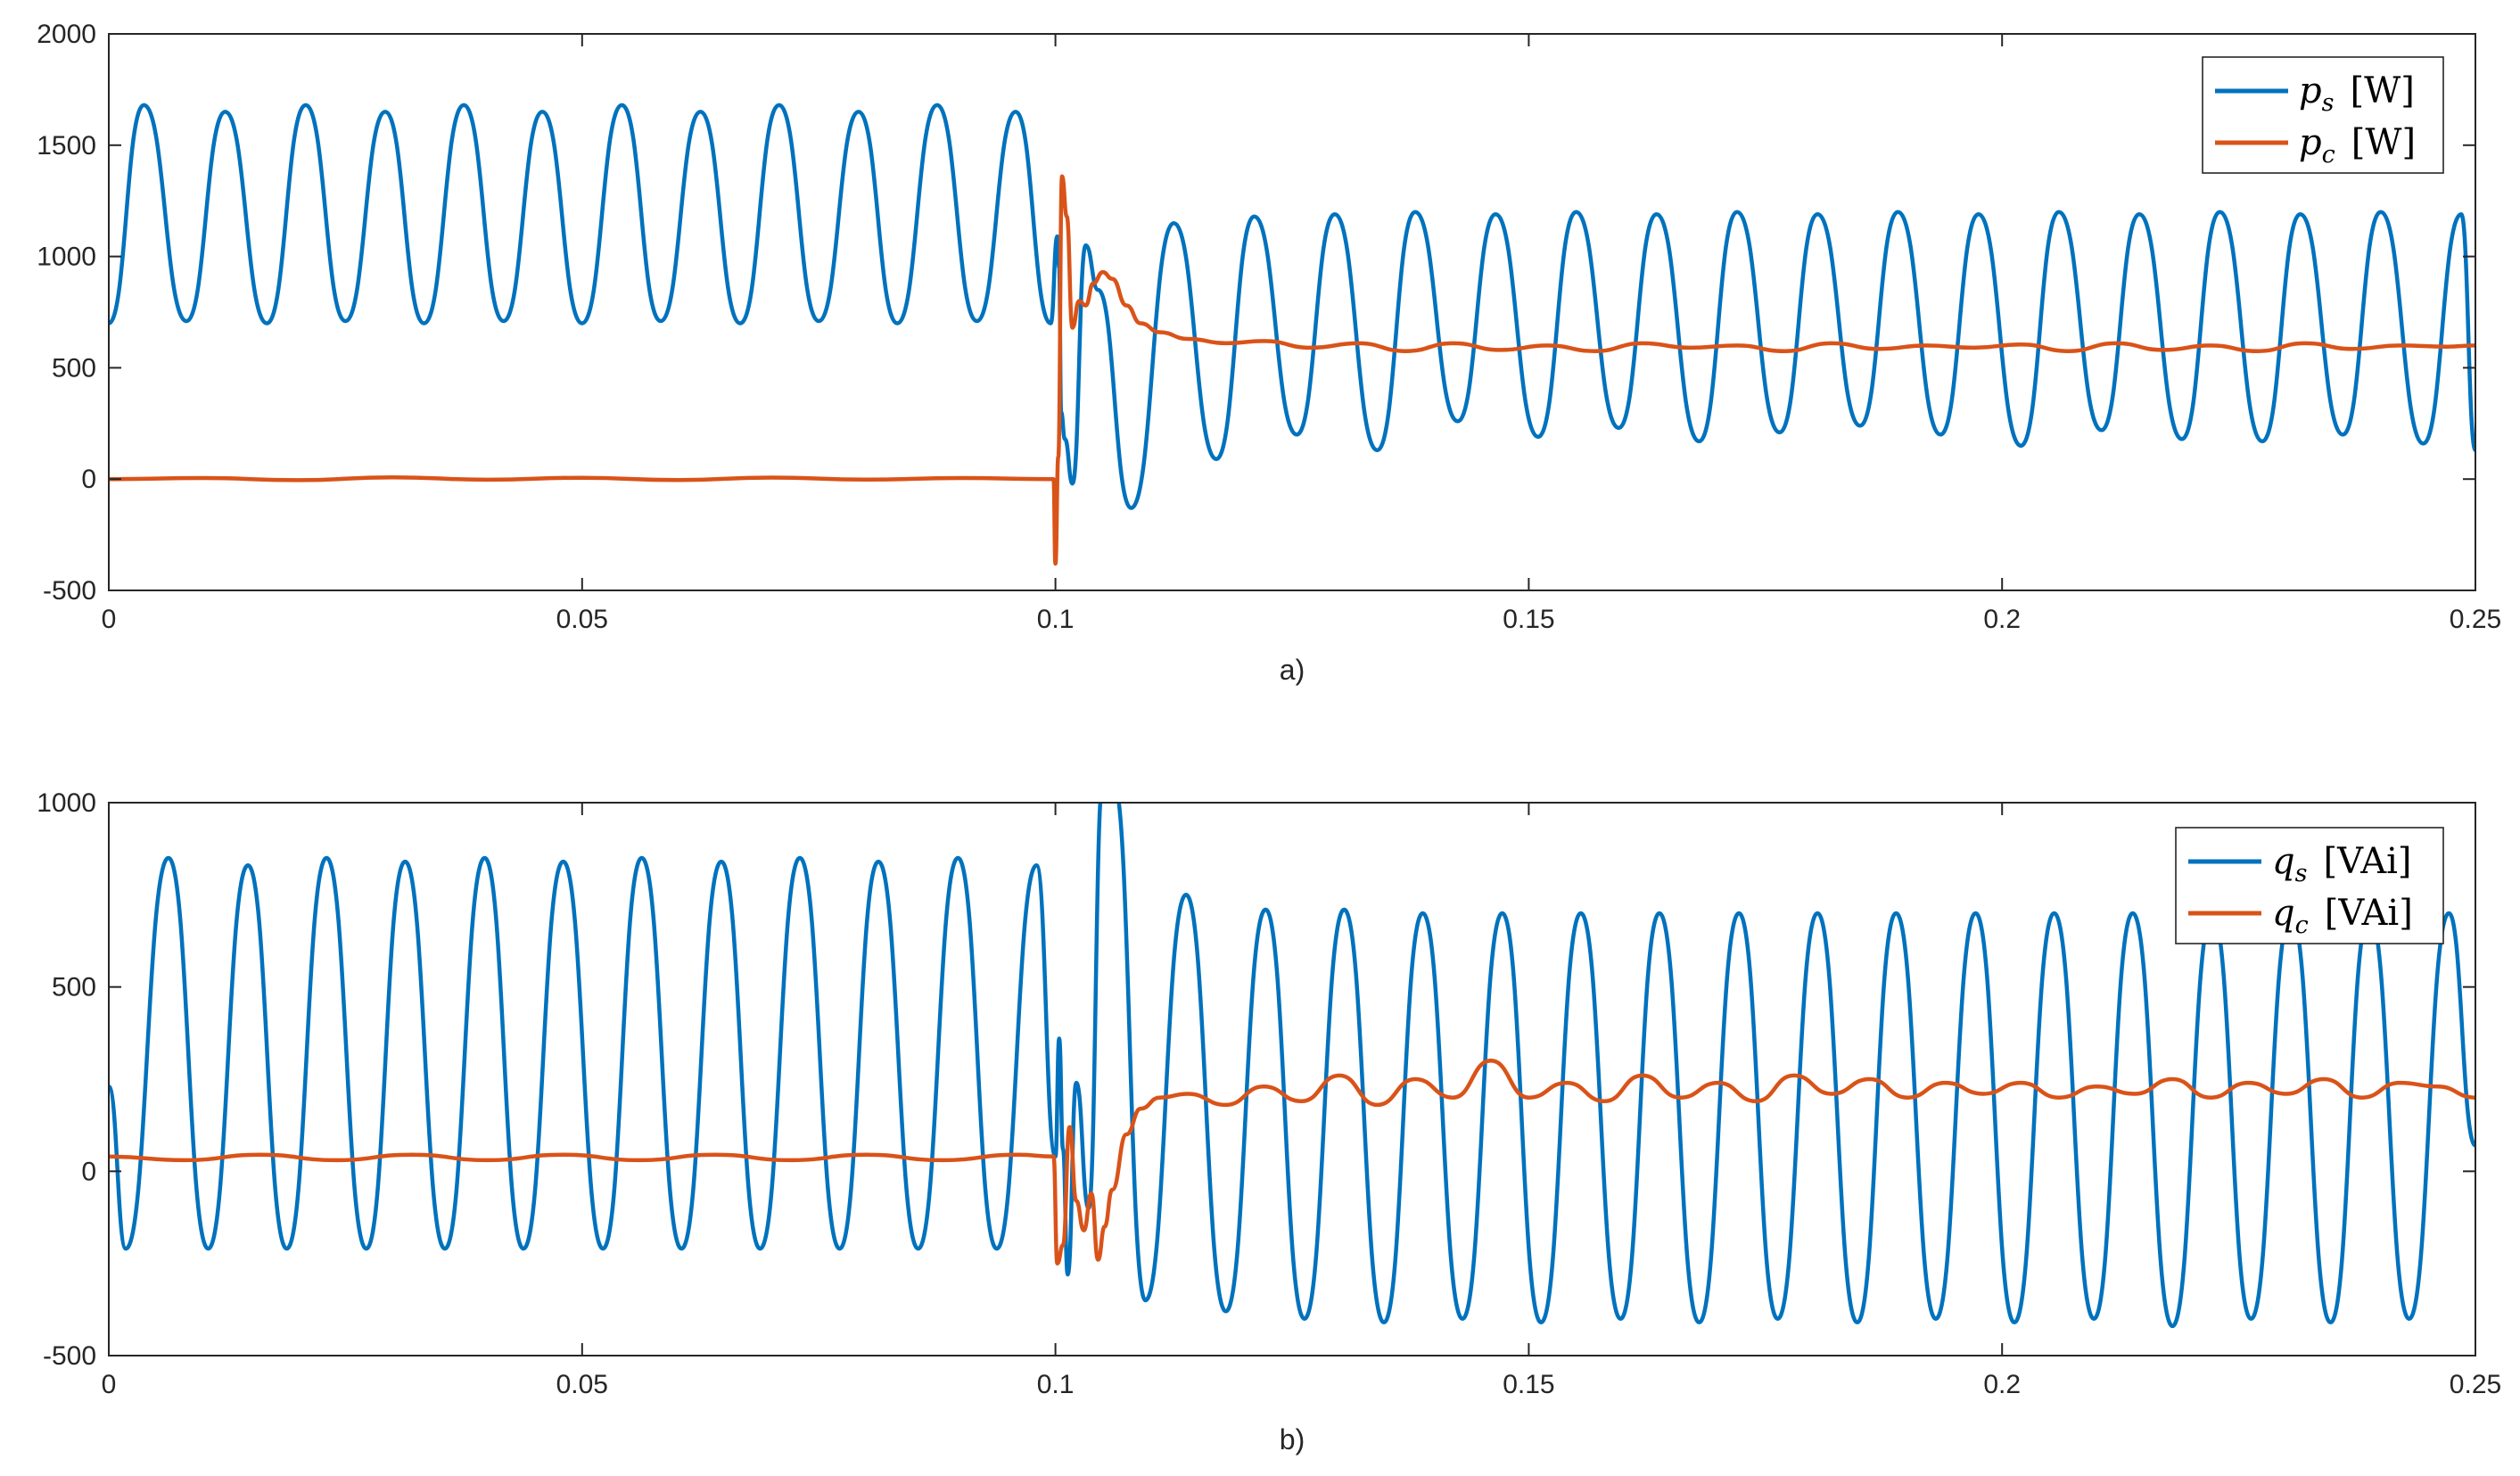  I want to click on caption-b: b), so click(1293, 1439).